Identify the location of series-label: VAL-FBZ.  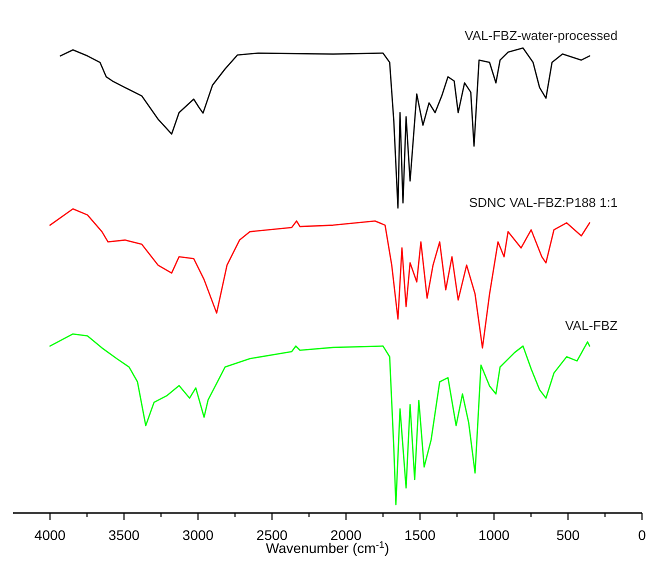
(591, 326).